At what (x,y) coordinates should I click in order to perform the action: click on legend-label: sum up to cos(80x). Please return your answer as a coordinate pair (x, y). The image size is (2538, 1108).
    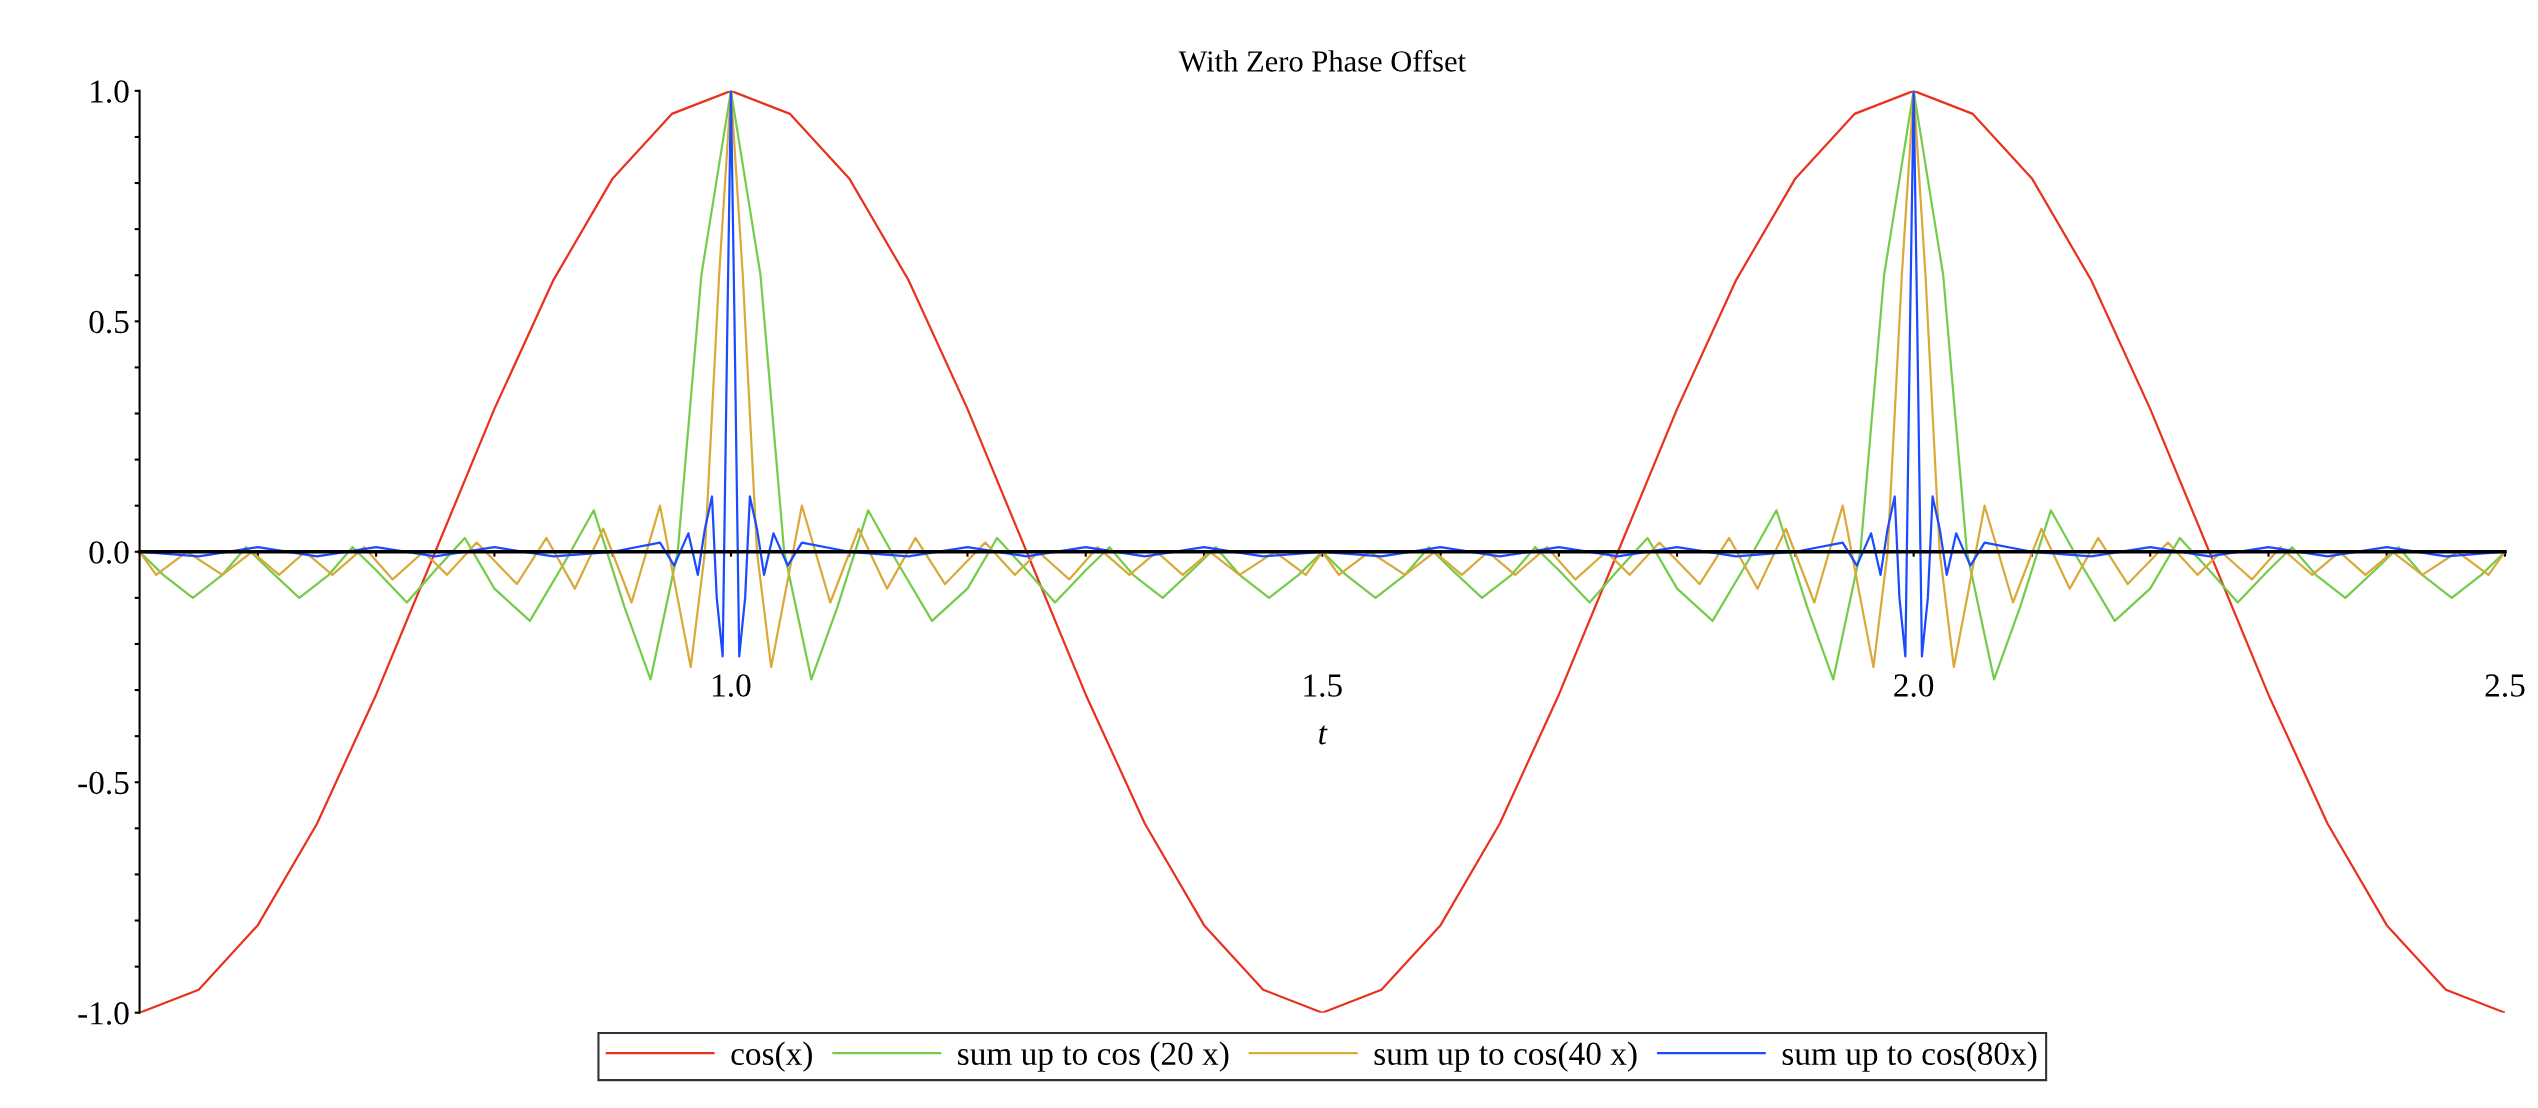
    Looking at the image, I should click on (1909, 1056).